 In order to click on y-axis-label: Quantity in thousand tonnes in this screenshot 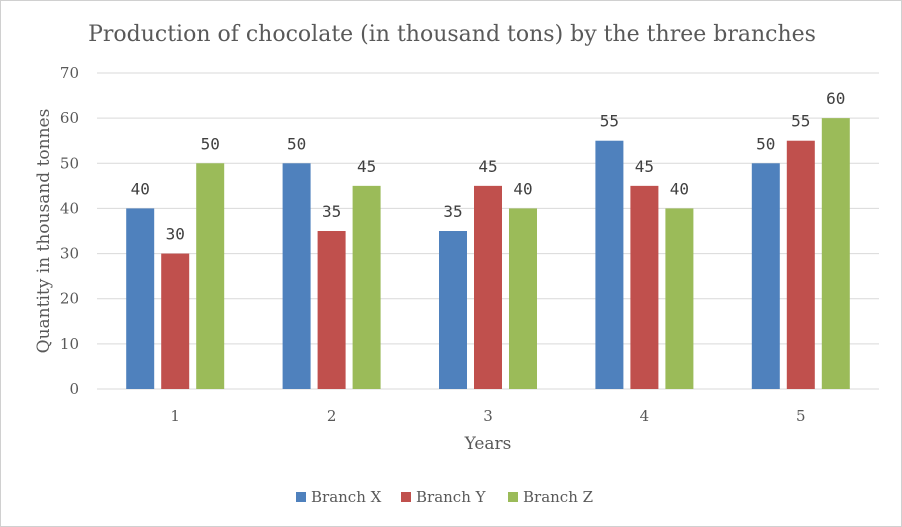, I will do `click(44, 231)`.